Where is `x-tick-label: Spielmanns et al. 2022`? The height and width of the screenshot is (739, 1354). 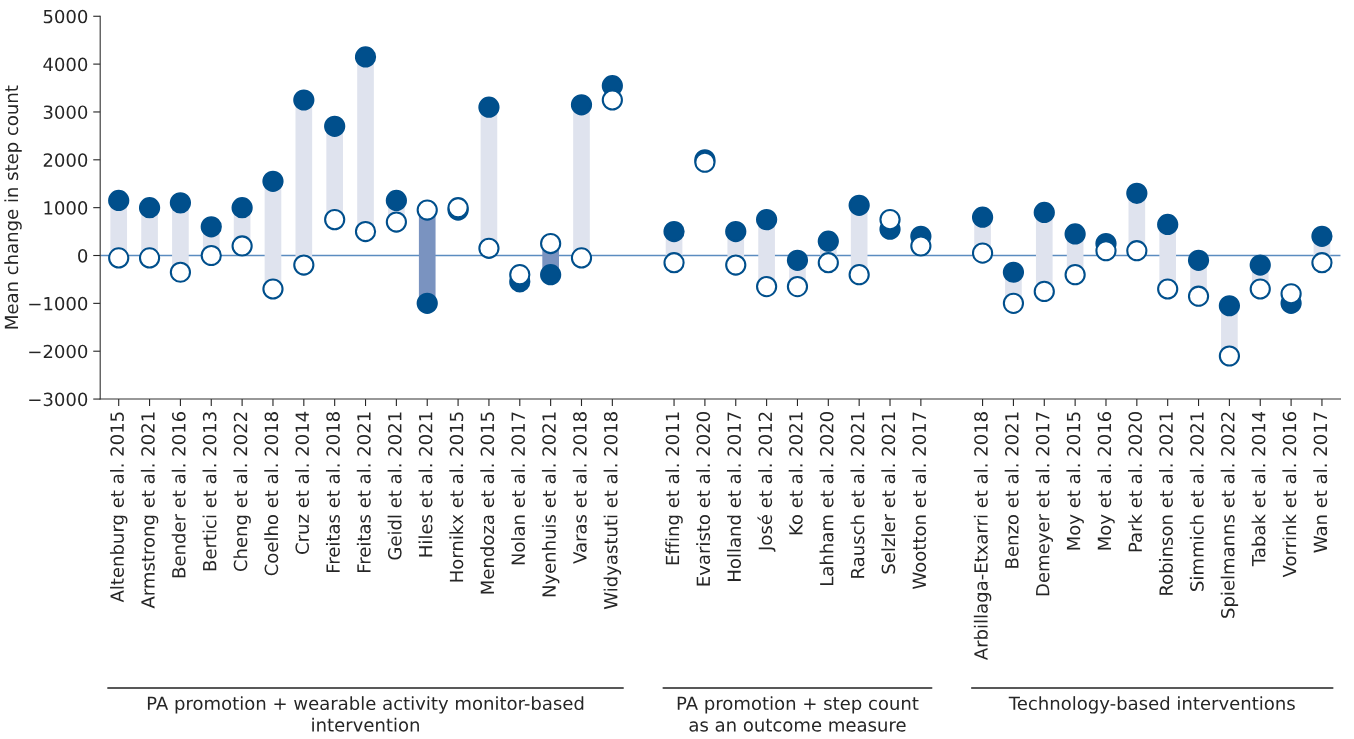
x-tick-label: Spielmanns et al. 2022 is located at coordinates (1229, 515).